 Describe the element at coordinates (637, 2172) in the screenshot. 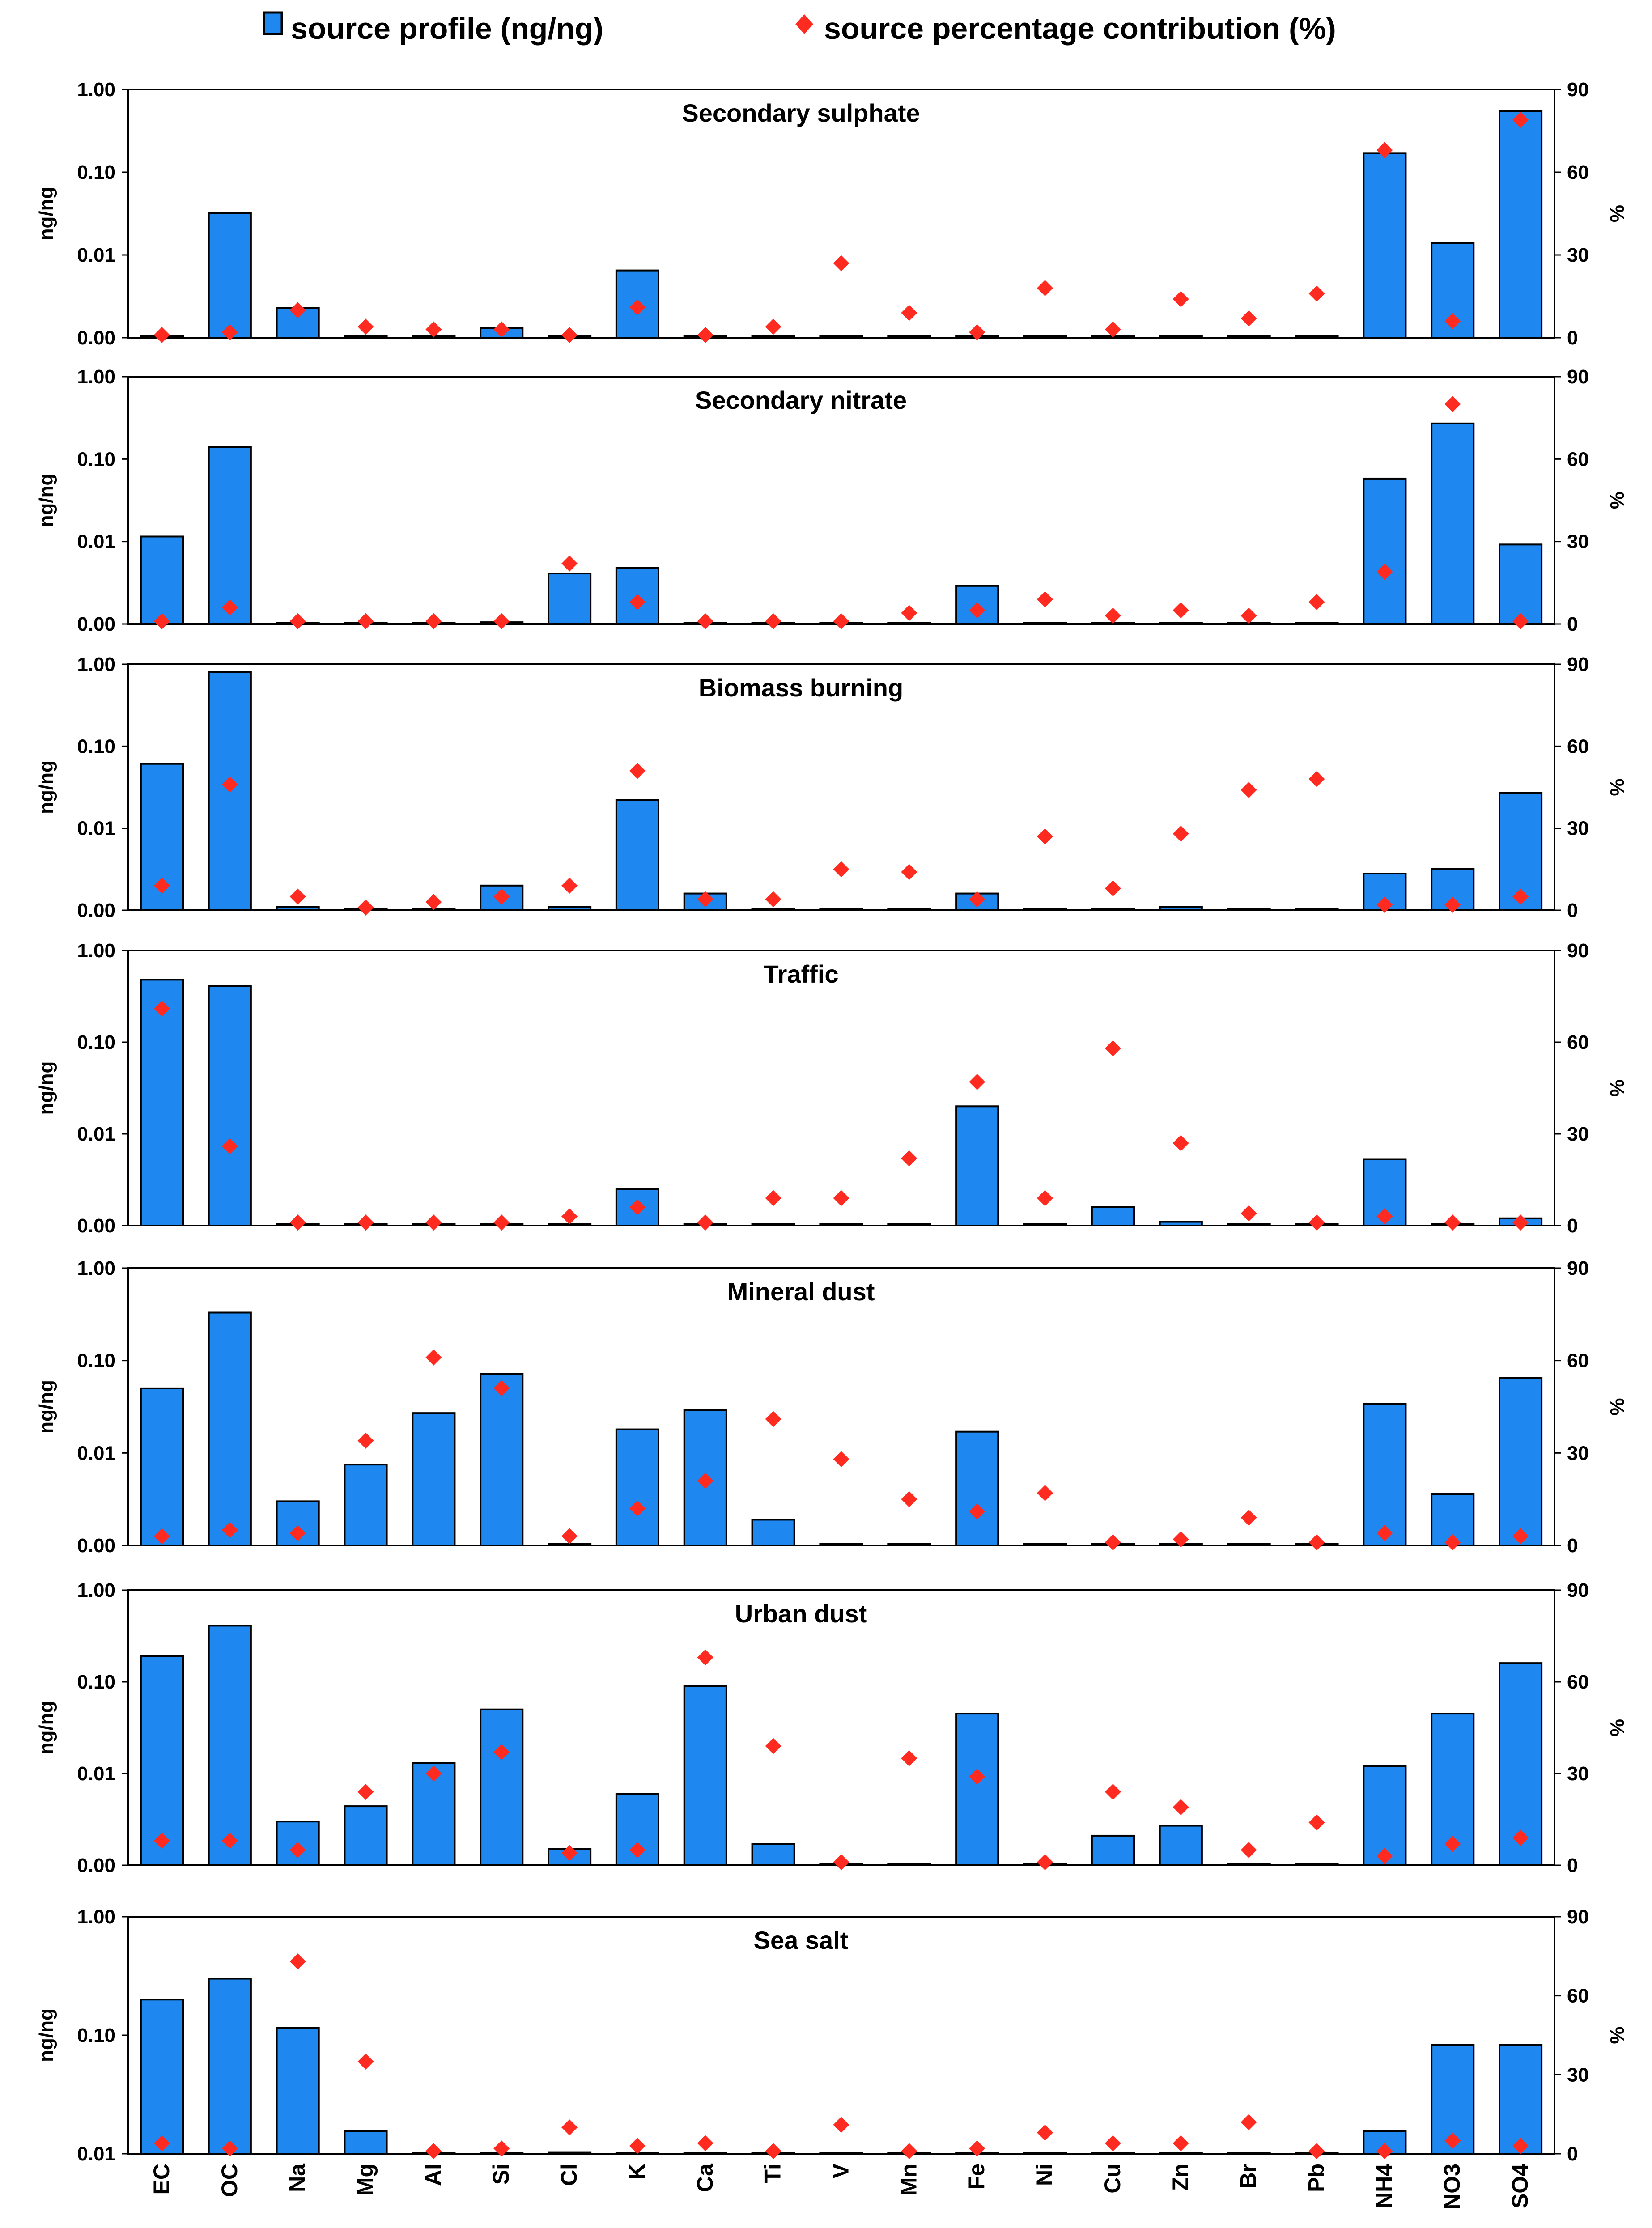

I see `x-tick-label: K` at that location.